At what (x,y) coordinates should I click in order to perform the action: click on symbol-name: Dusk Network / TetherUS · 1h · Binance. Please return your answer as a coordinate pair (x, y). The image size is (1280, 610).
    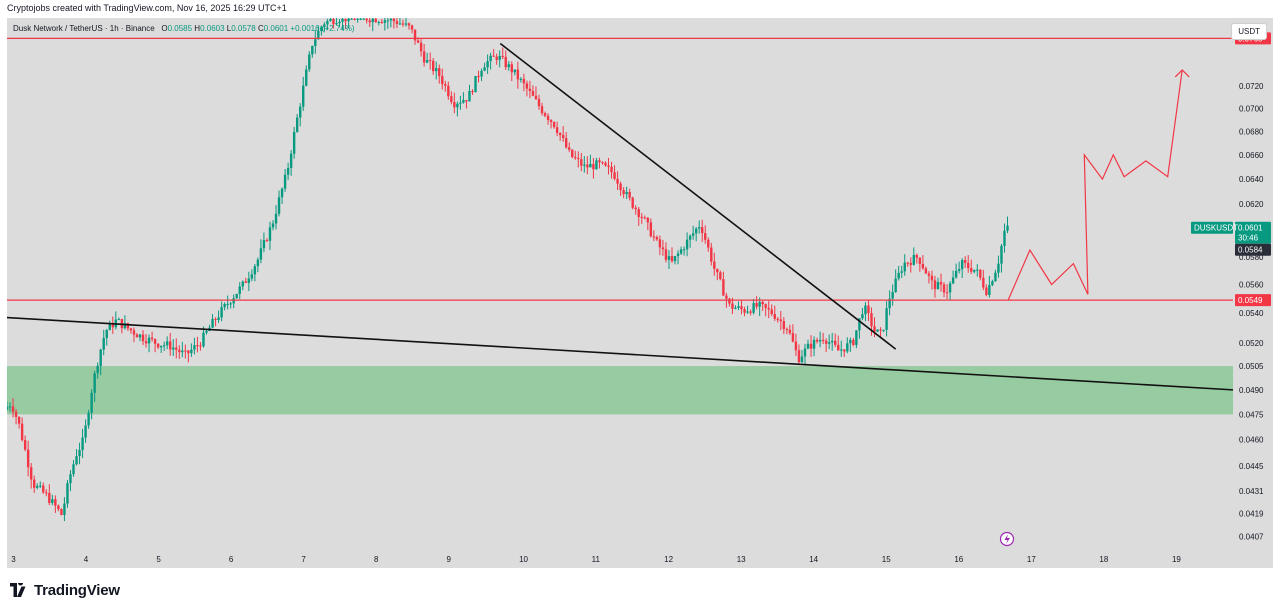
    Looking at the image, I should click on (84, 28).